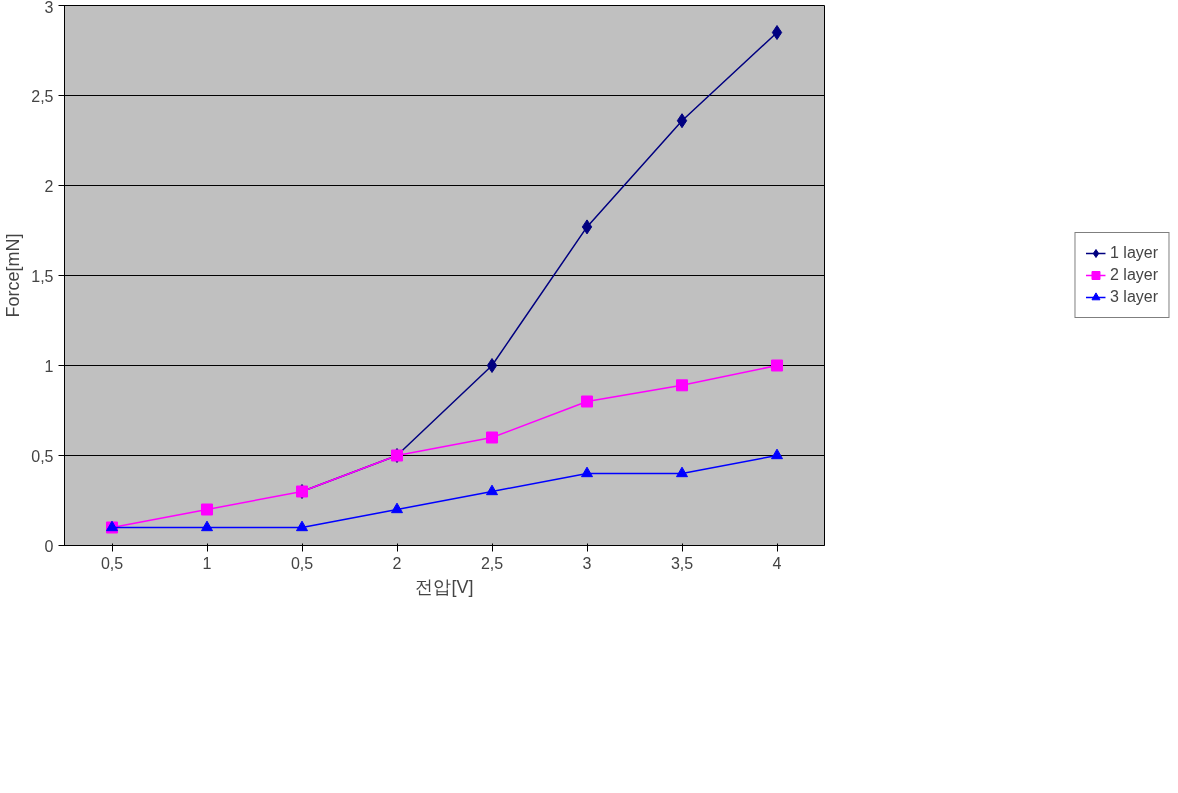 This screenshot has width=1178, height=793. What do you see at coordinates (444, 586) in the screenshot?
I see `x-axis-title: 전압[V]` at bounding box center [444, 586].